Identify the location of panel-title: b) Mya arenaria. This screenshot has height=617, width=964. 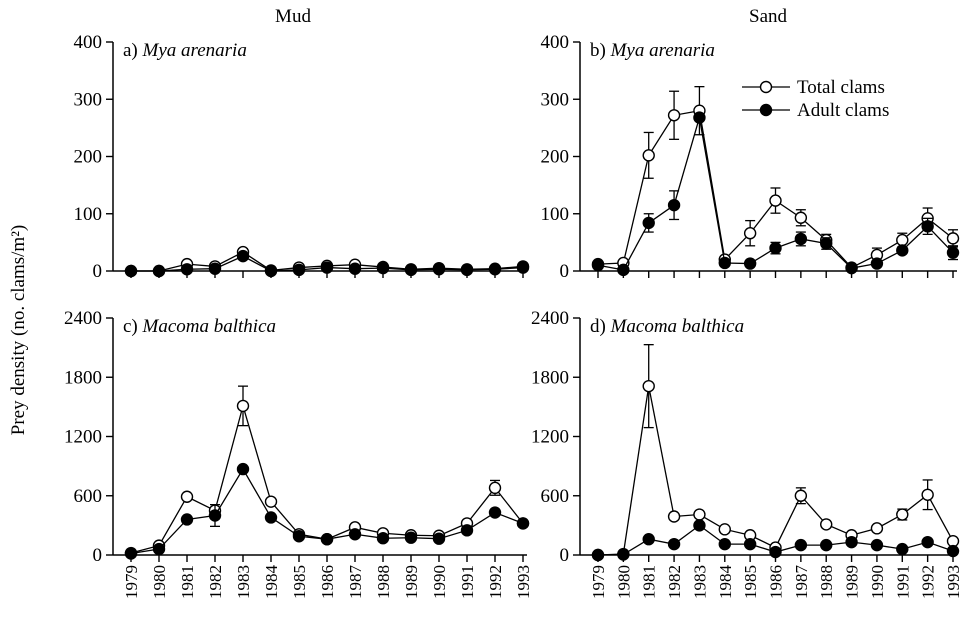
(652, 50).